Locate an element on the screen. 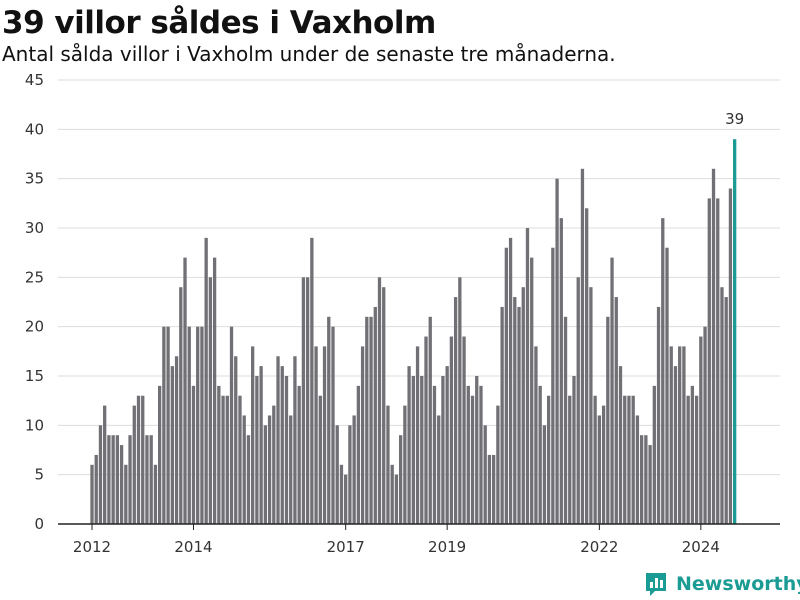  x-tick-label: 2024 is located at coordinates (701, 547).